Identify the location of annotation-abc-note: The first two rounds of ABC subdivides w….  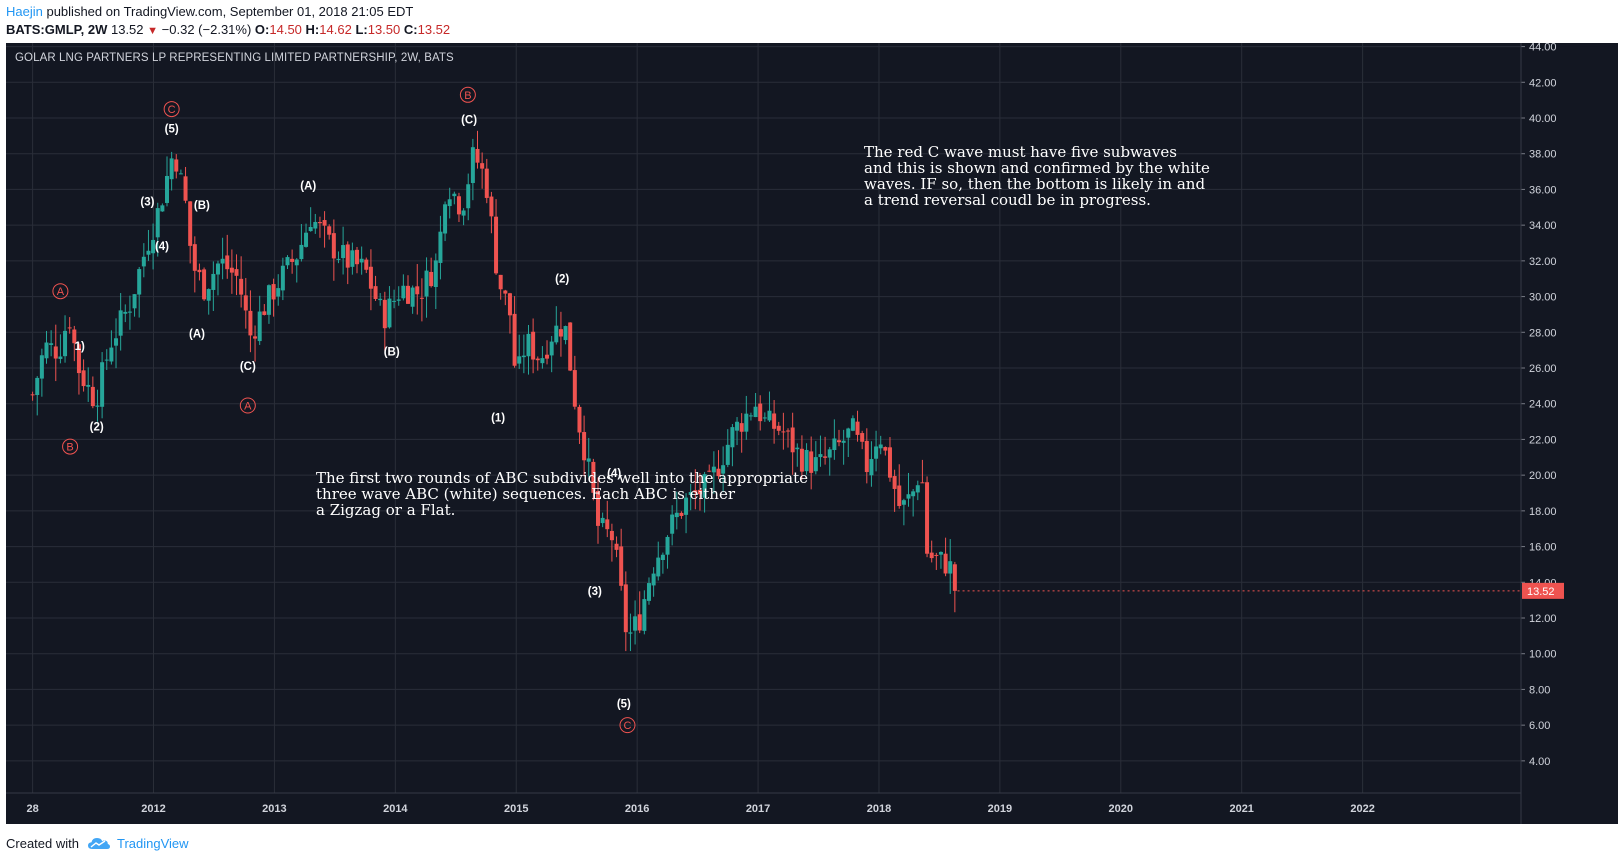
(562, 494).